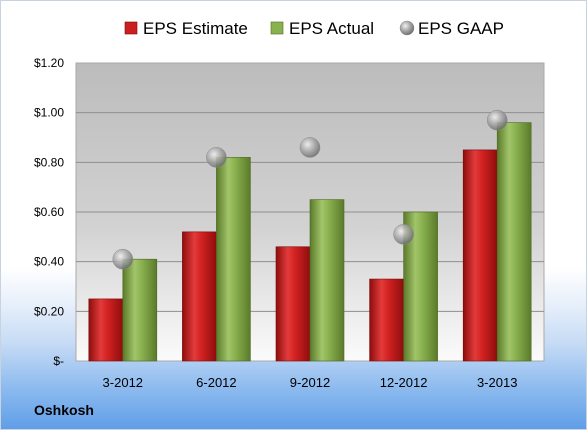  Describe the element at coordinates (49, 162) in the screenshot. I see `y-tick-label: $0.80` at that location.